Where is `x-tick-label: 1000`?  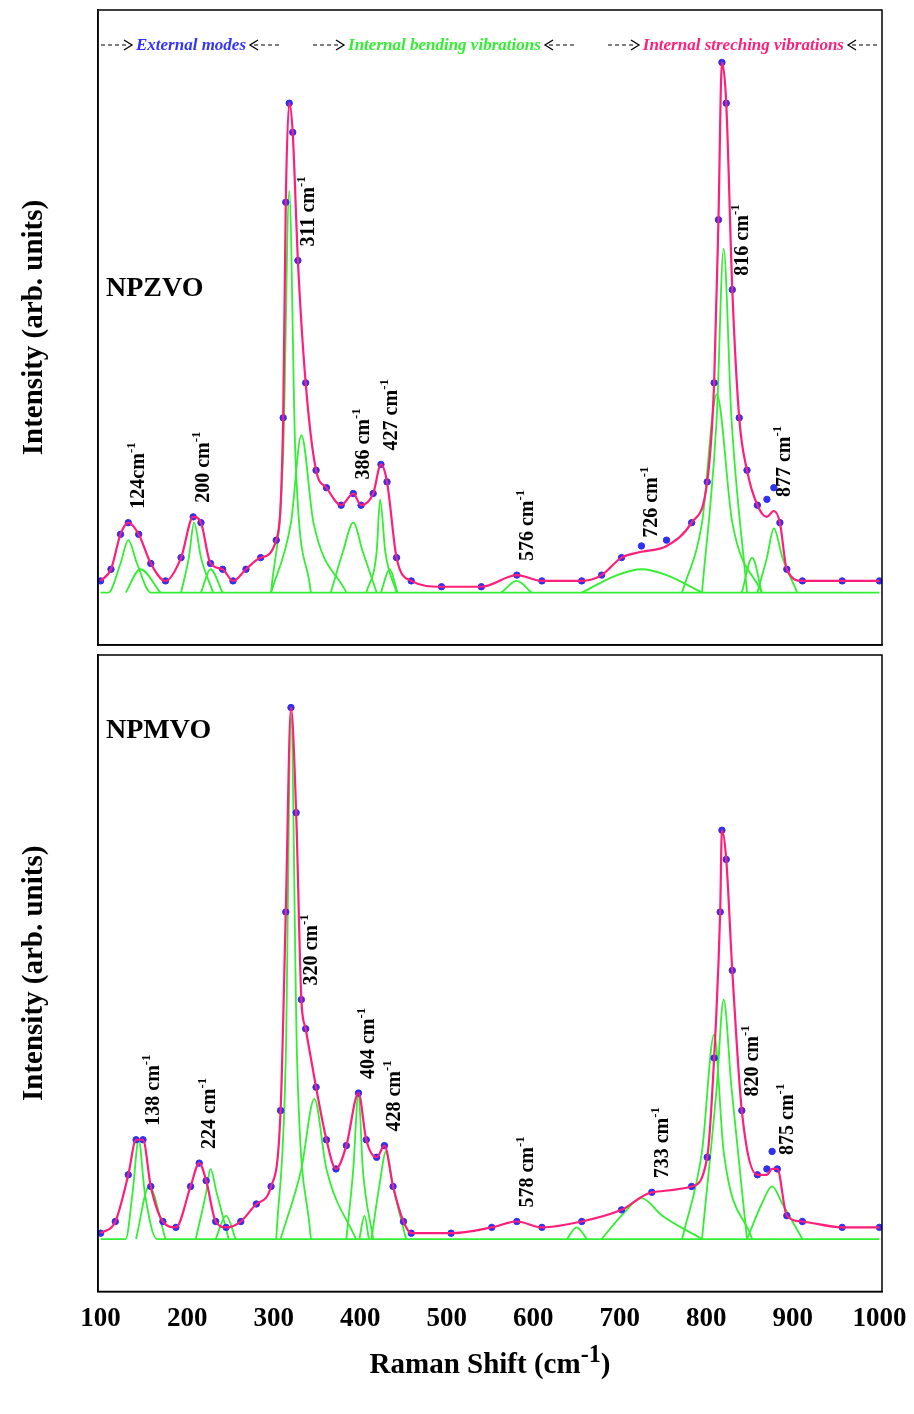 x-tick-label: 1000 is located at coordinates (879, 1316).